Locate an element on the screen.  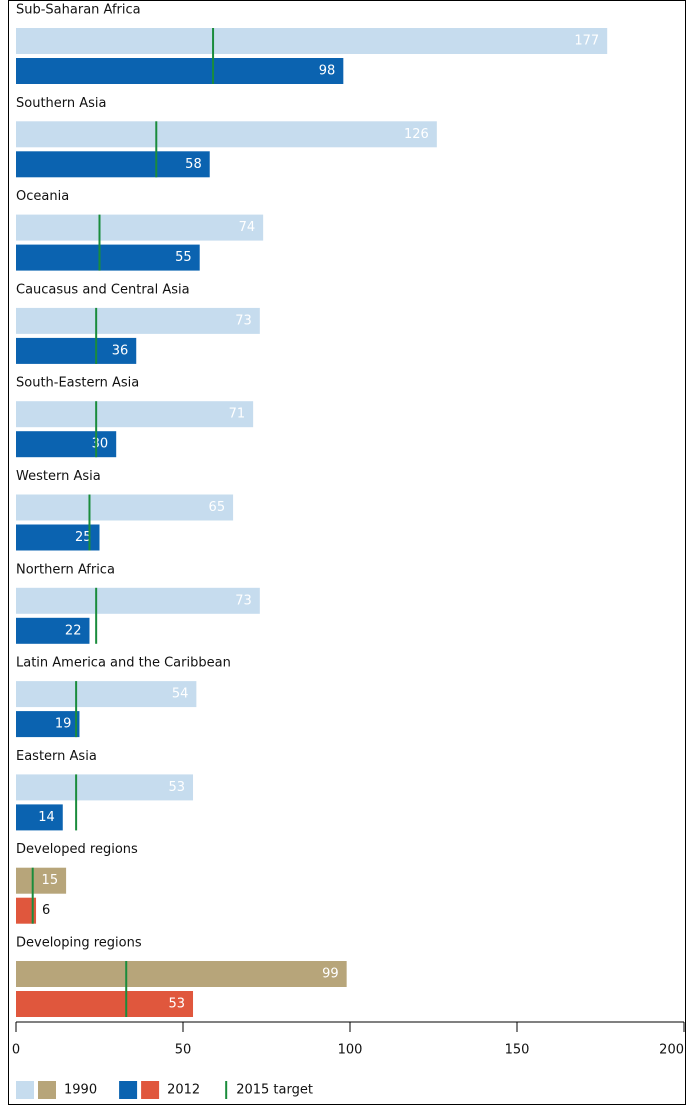
value-label: 177 is located at coordinates (586, 41).